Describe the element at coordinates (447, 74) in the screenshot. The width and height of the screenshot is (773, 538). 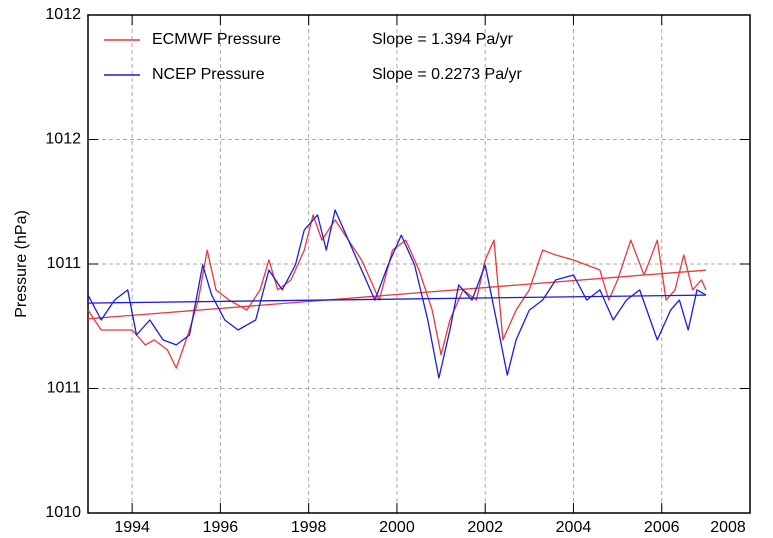
I see `slope-annotation: Slope = 0.2273 Pa/yr` at that location.